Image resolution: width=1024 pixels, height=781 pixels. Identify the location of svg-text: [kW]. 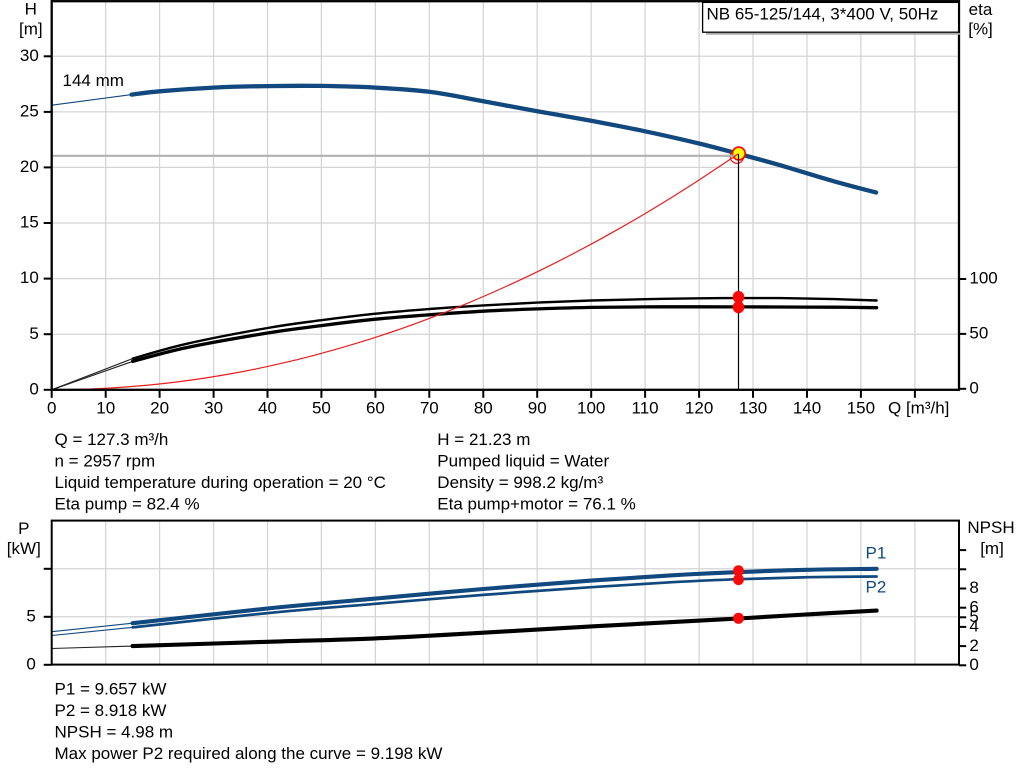
(24, 548).